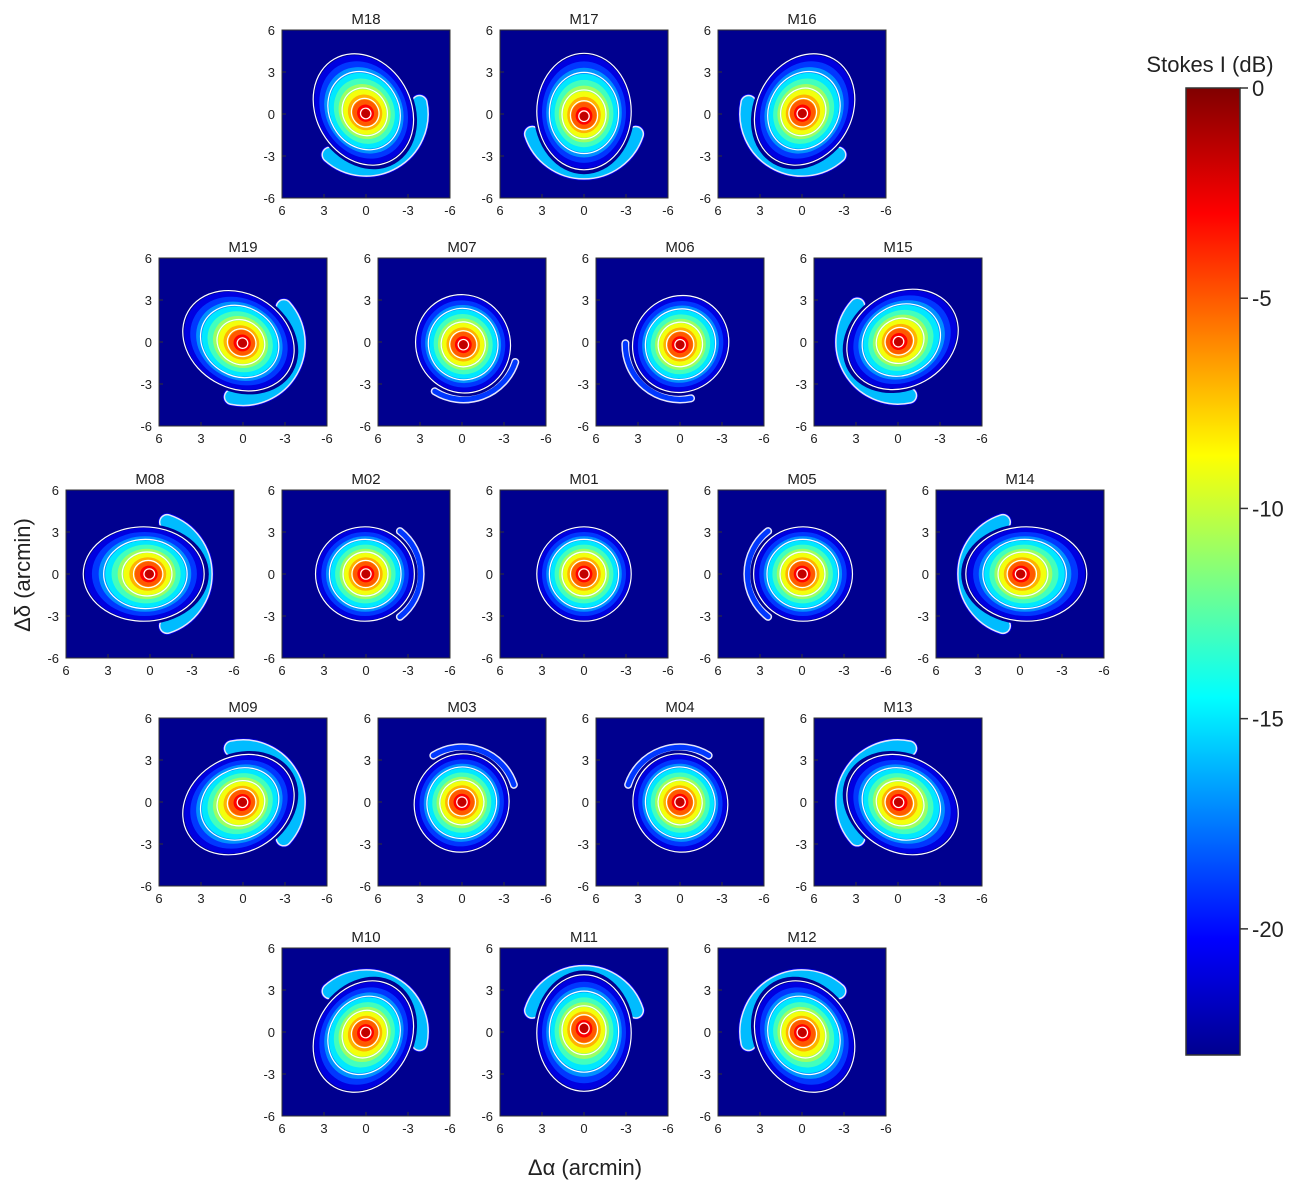  What do you see at coordinates (1262, 298) in the screenshot?
I see `colorbar-tick-label: -5` at bounding box center [1262, 298].